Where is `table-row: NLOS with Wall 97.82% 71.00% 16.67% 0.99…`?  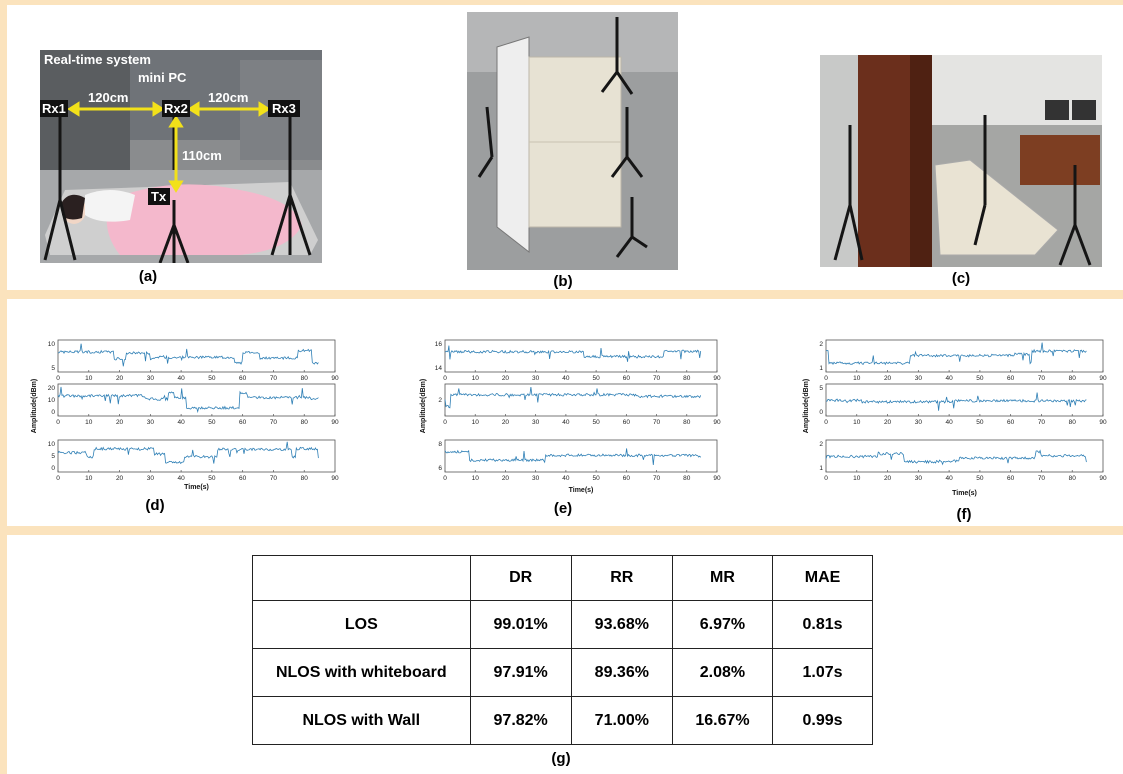 table-row: NLOS with Wall 97.82% 71.00% 16.67% 0.99… is located at coordinates (562, 720).